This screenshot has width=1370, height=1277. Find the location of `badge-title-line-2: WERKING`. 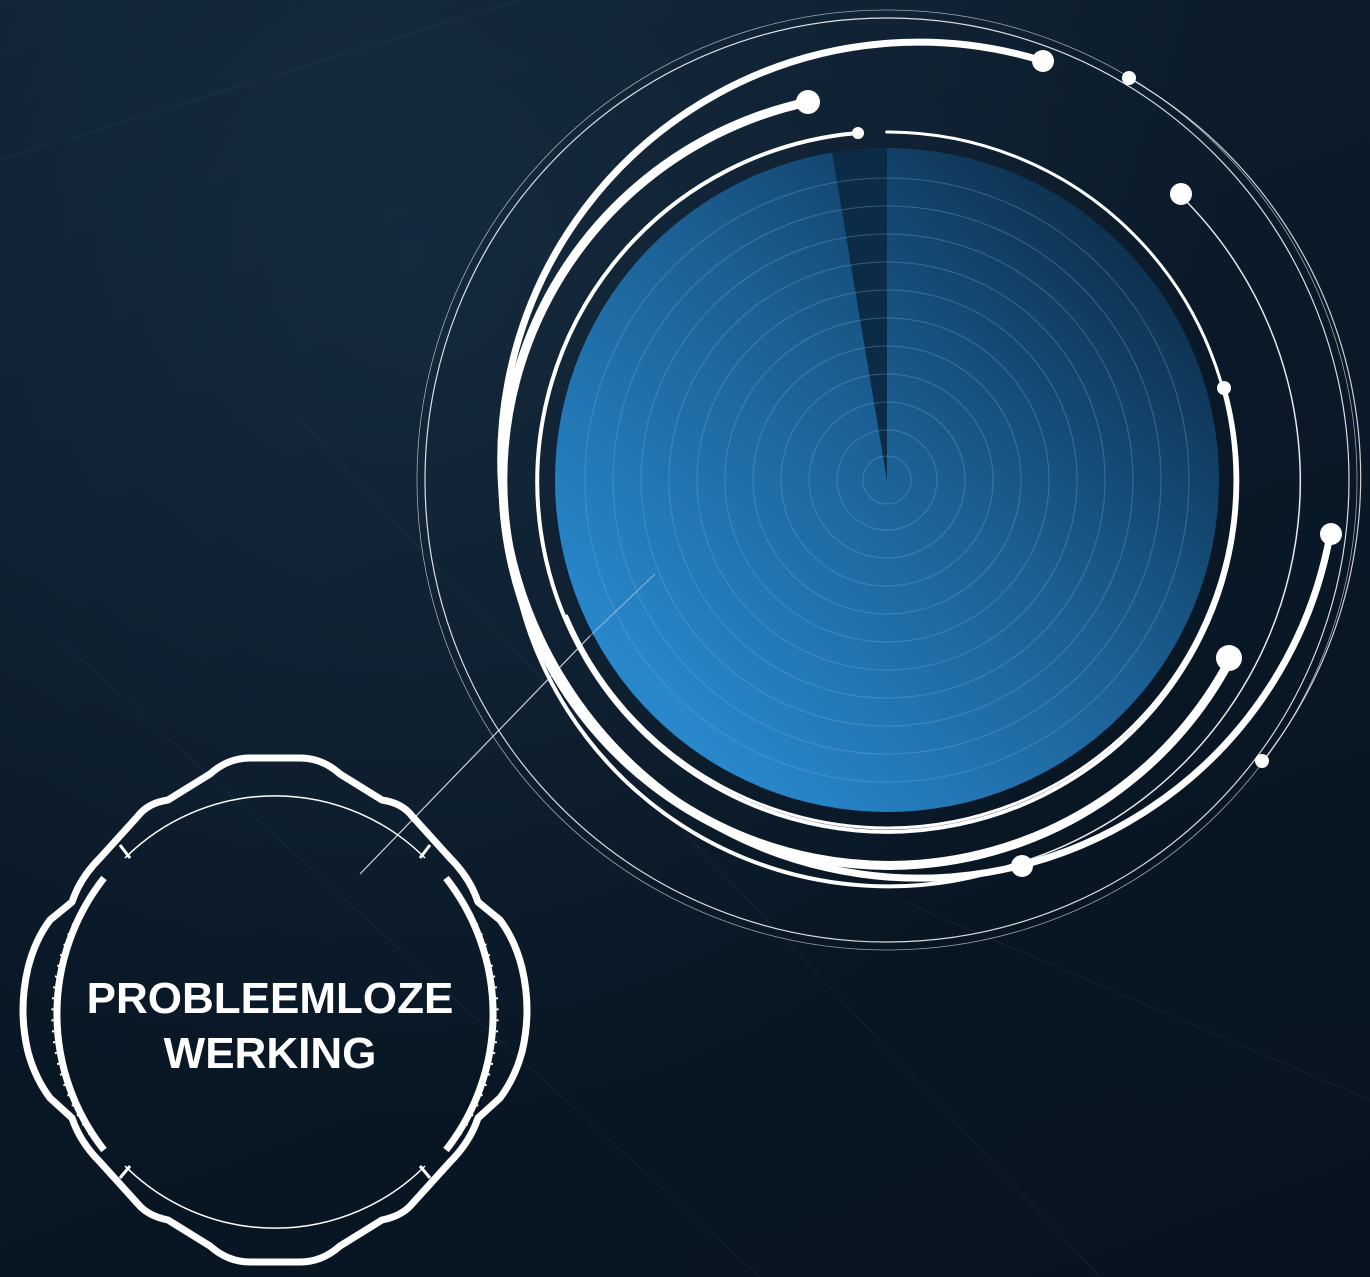

badge-title-line-2: WERKING is located at coordinates (270, 1053).